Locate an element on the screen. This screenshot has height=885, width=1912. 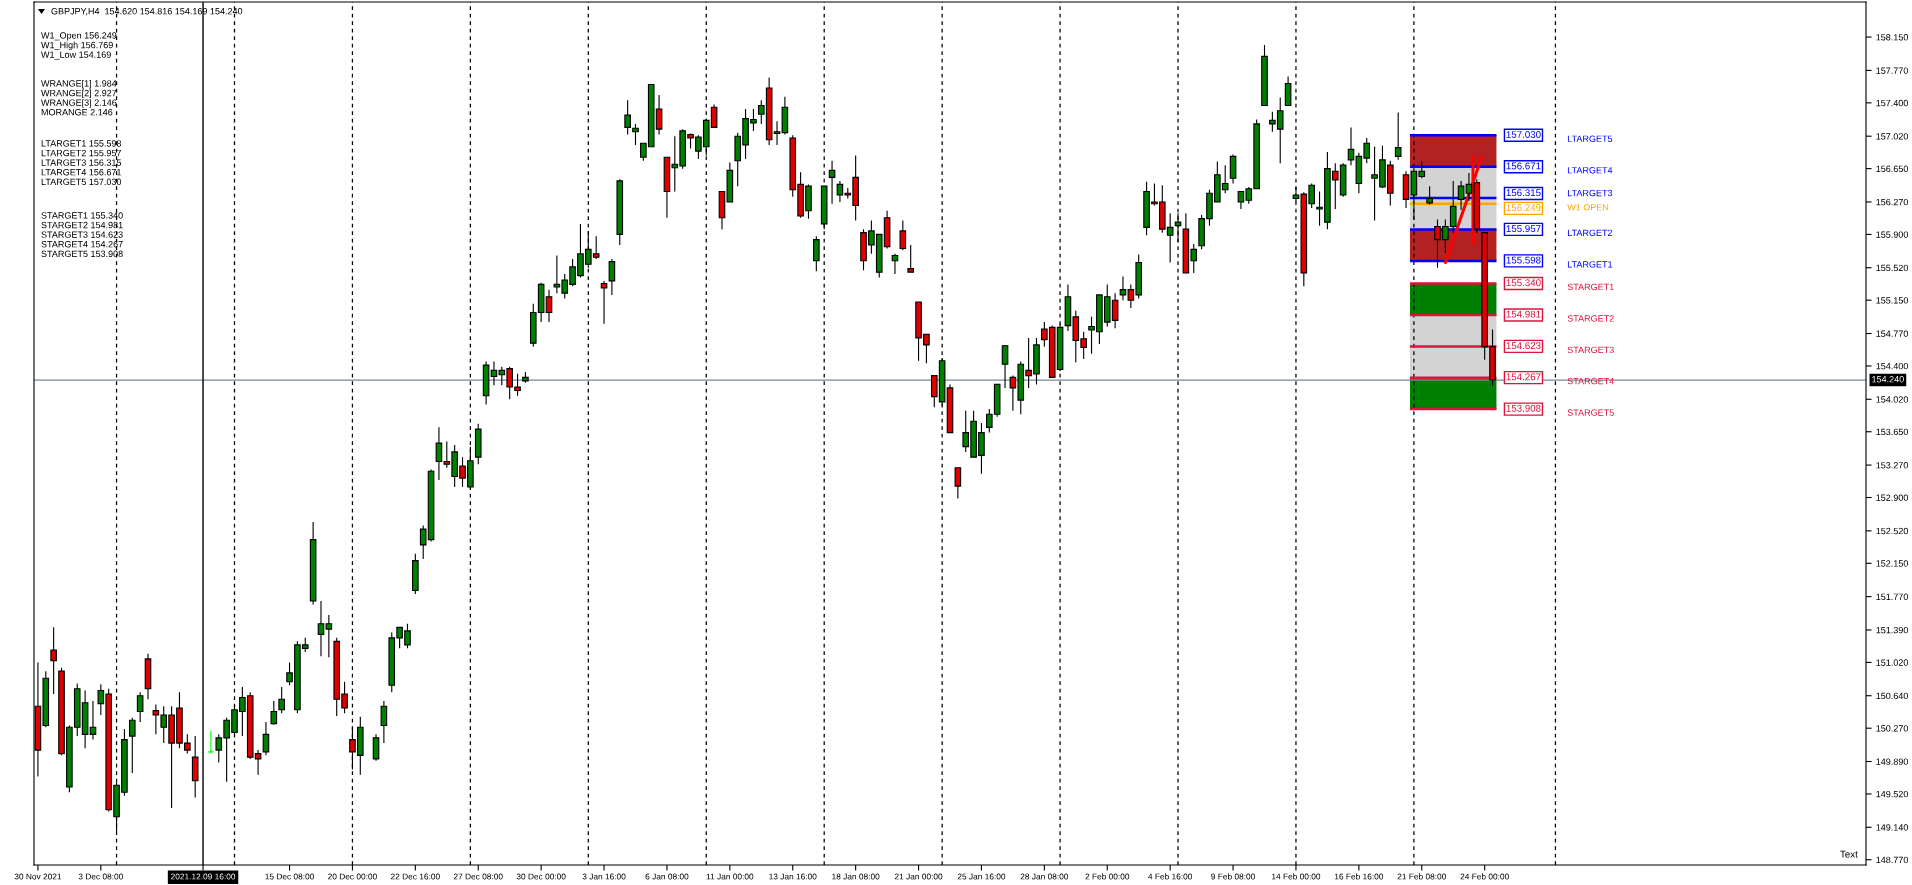
x-tick-label: 21 Jan 00:00 is located at coordinates (918, 876).